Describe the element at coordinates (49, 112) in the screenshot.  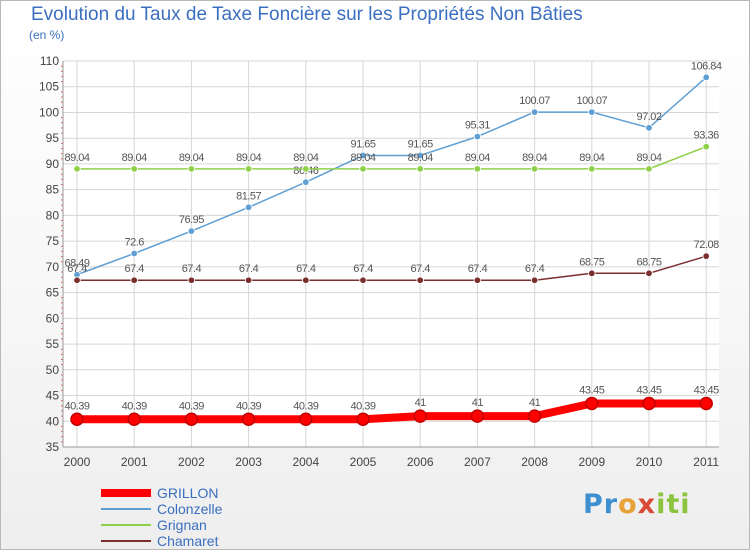
I see `y-tick-label: 100` at that location.